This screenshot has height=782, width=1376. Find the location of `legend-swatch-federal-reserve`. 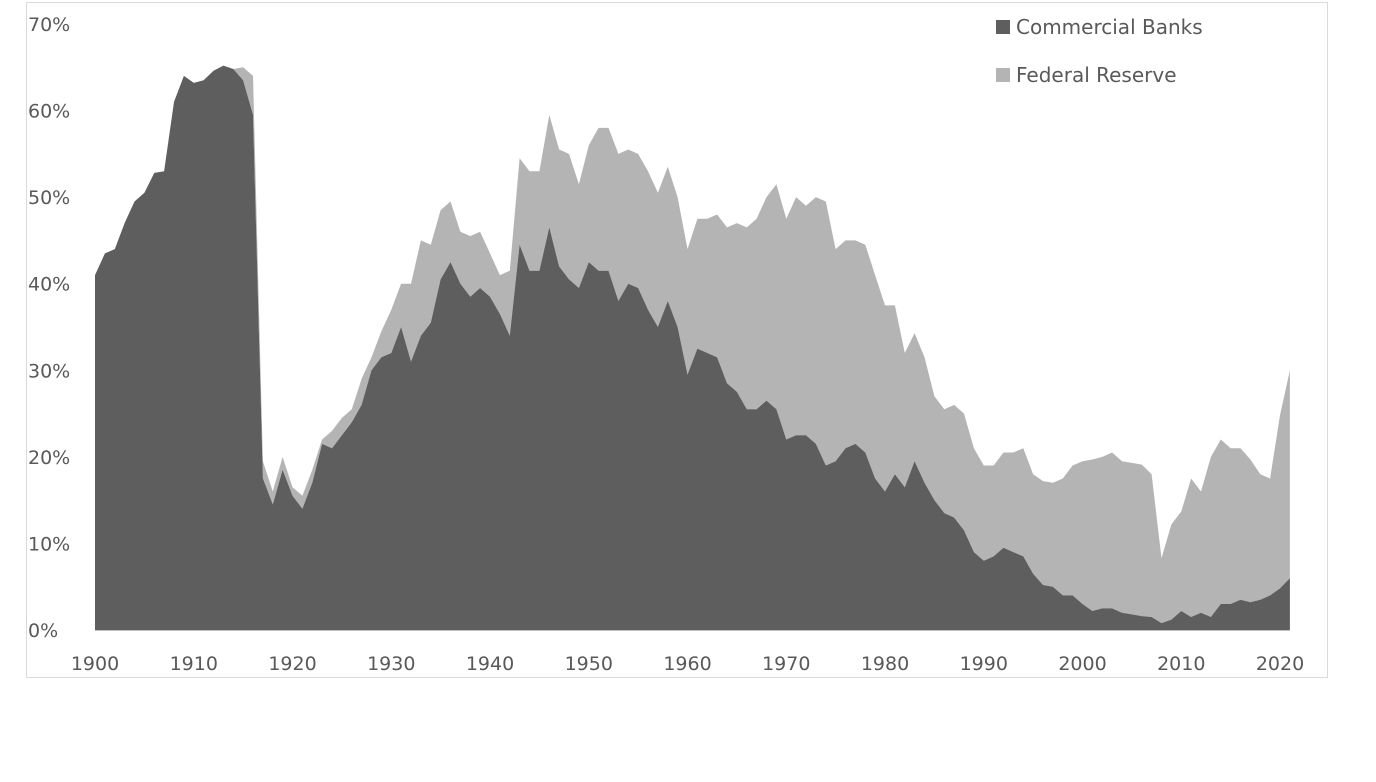

legend-swatch-federal-reserve is located at coordinates (1003, 75).